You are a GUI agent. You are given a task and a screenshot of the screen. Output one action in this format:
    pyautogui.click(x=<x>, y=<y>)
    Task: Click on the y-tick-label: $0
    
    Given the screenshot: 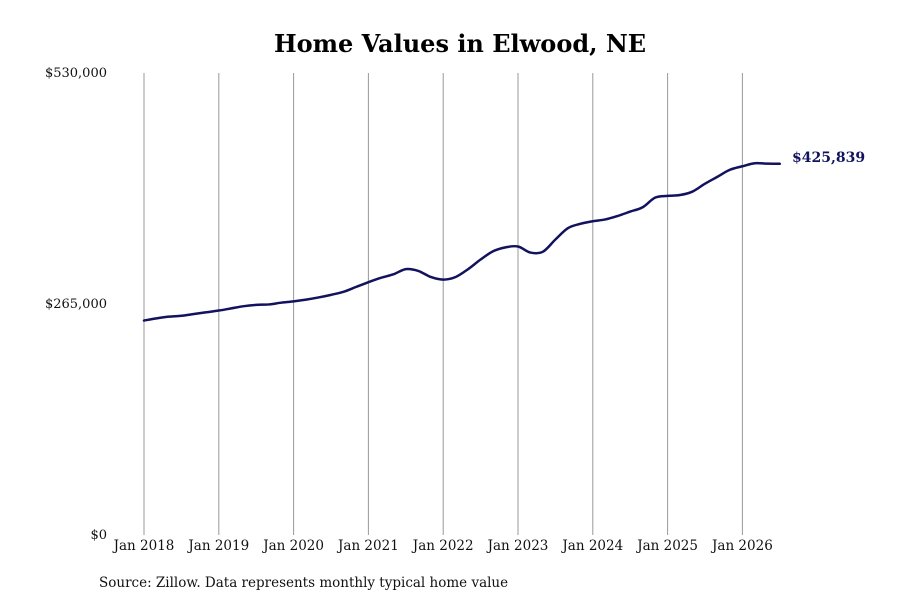 What is the action you would take?
    pyautogui.click(x=98, y=535)
    